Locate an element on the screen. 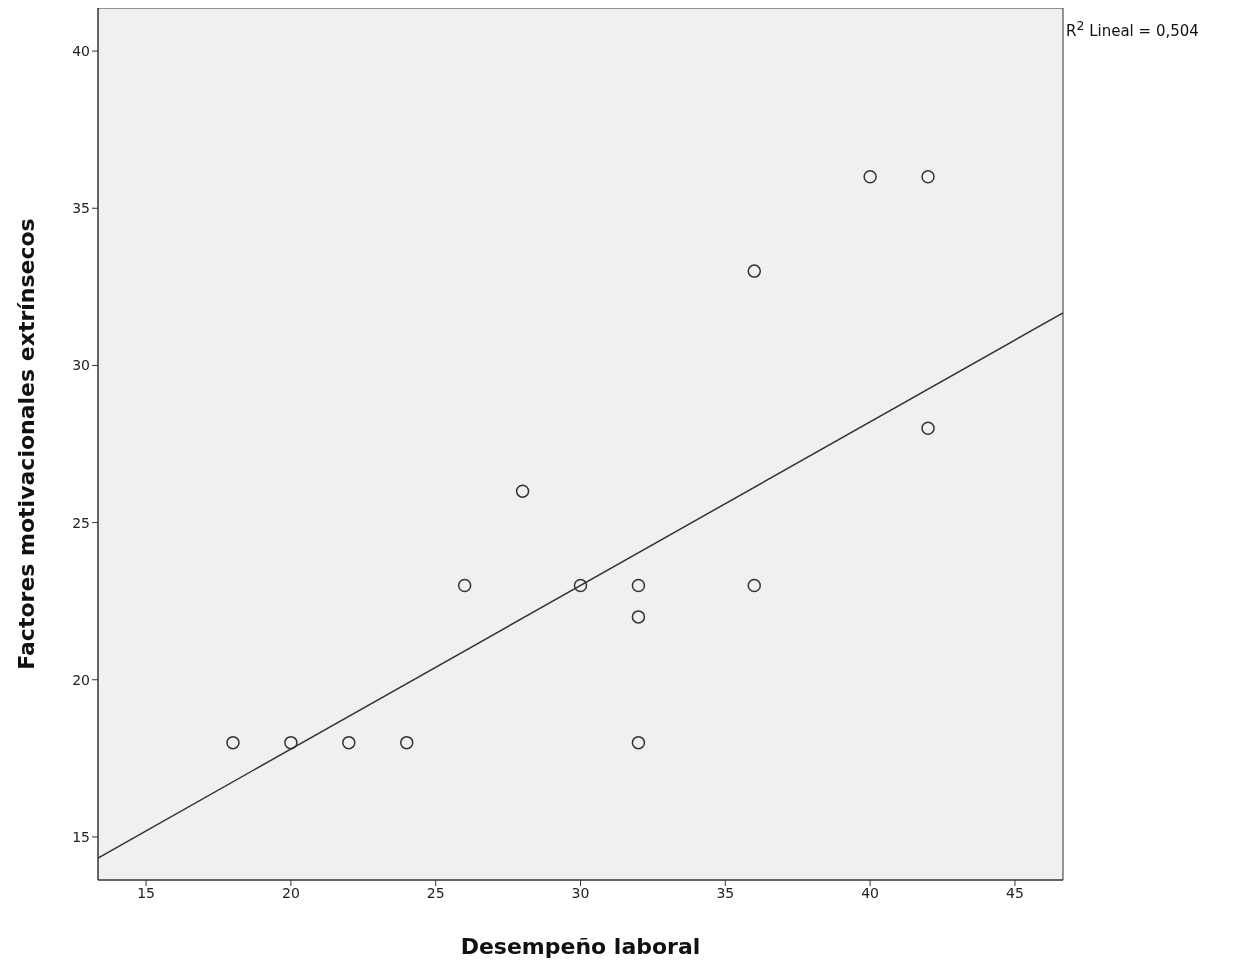 The image size is (1245, 979). y-tick-label: 20 is located at coordinates (81, 679).